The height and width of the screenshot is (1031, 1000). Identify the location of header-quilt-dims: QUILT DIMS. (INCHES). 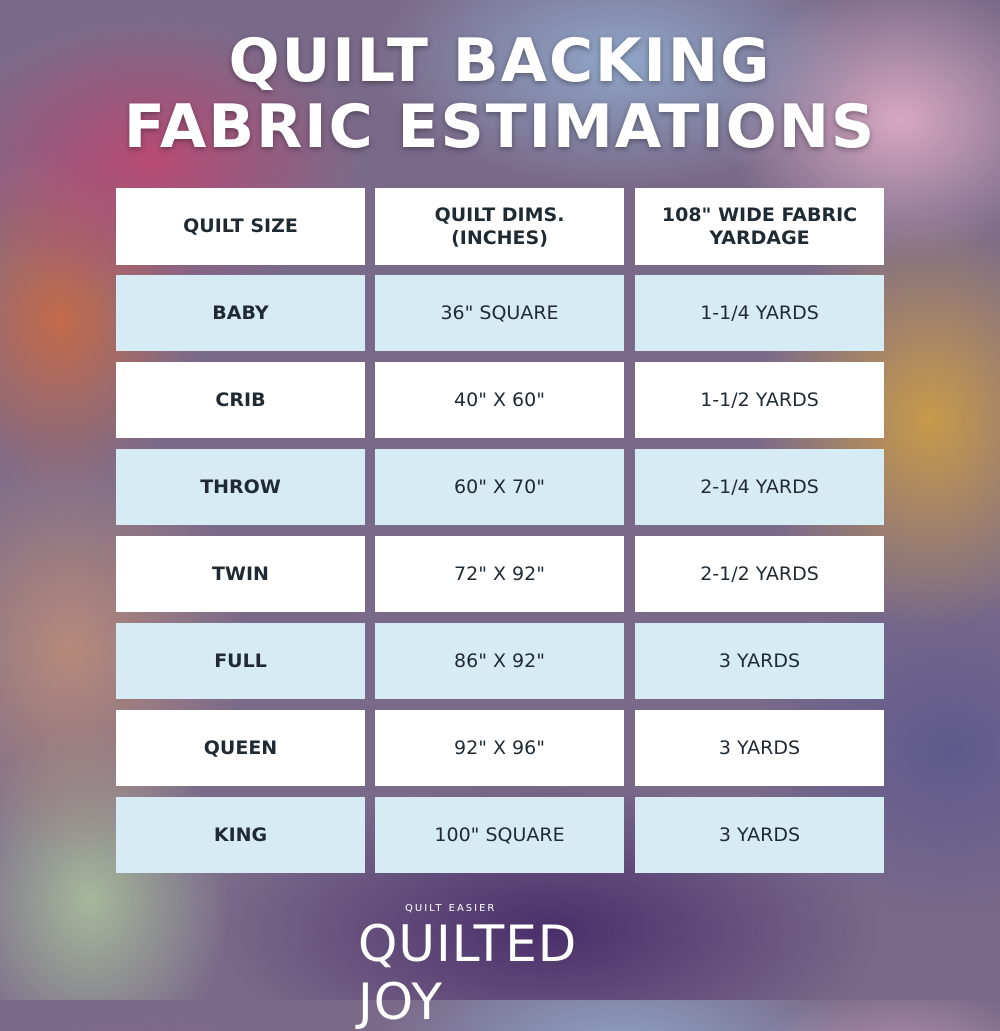
(499, 226).